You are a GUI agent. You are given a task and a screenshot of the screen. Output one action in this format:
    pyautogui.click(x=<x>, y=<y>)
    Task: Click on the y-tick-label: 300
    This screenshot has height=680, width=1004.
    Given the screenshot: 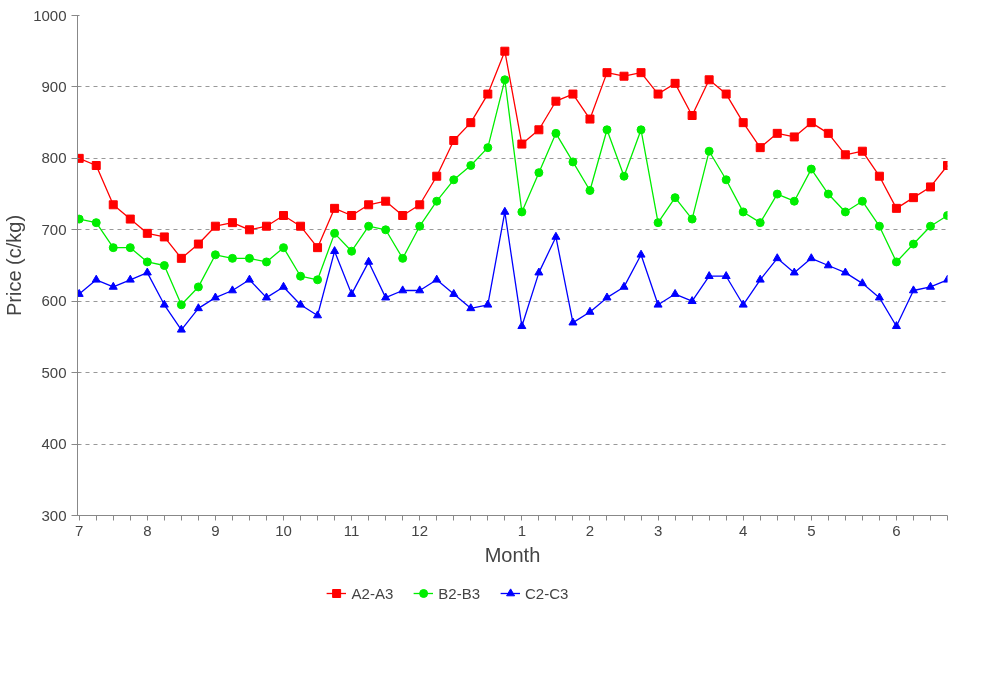 What is the action you would take?
    pyautogui.click(x=54, y=515)
    